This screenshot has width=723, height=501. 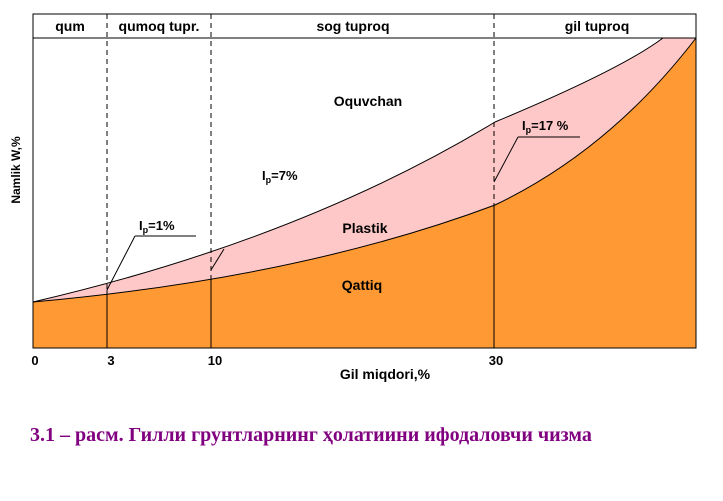 What do you see at coordinates (16, 170) in the screenshot?
I see `y-axis-label: Namlik W,%` at bounding box center [16, 170].